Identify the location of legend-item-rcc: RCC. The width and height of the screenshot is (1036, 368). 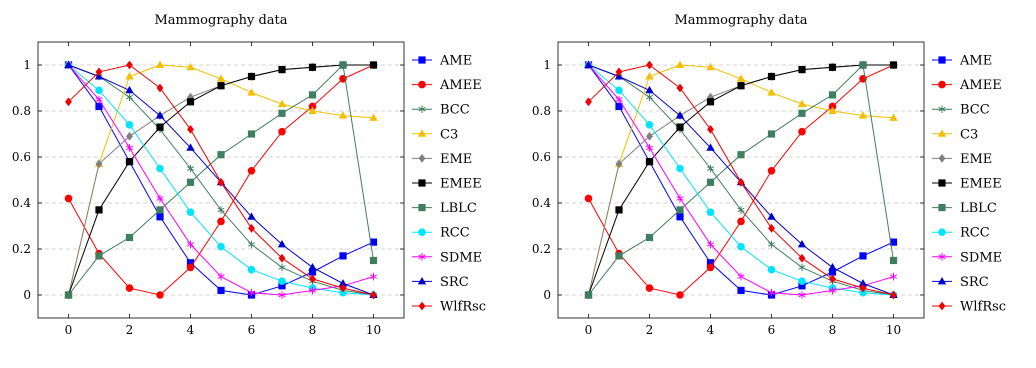
(961, 233).